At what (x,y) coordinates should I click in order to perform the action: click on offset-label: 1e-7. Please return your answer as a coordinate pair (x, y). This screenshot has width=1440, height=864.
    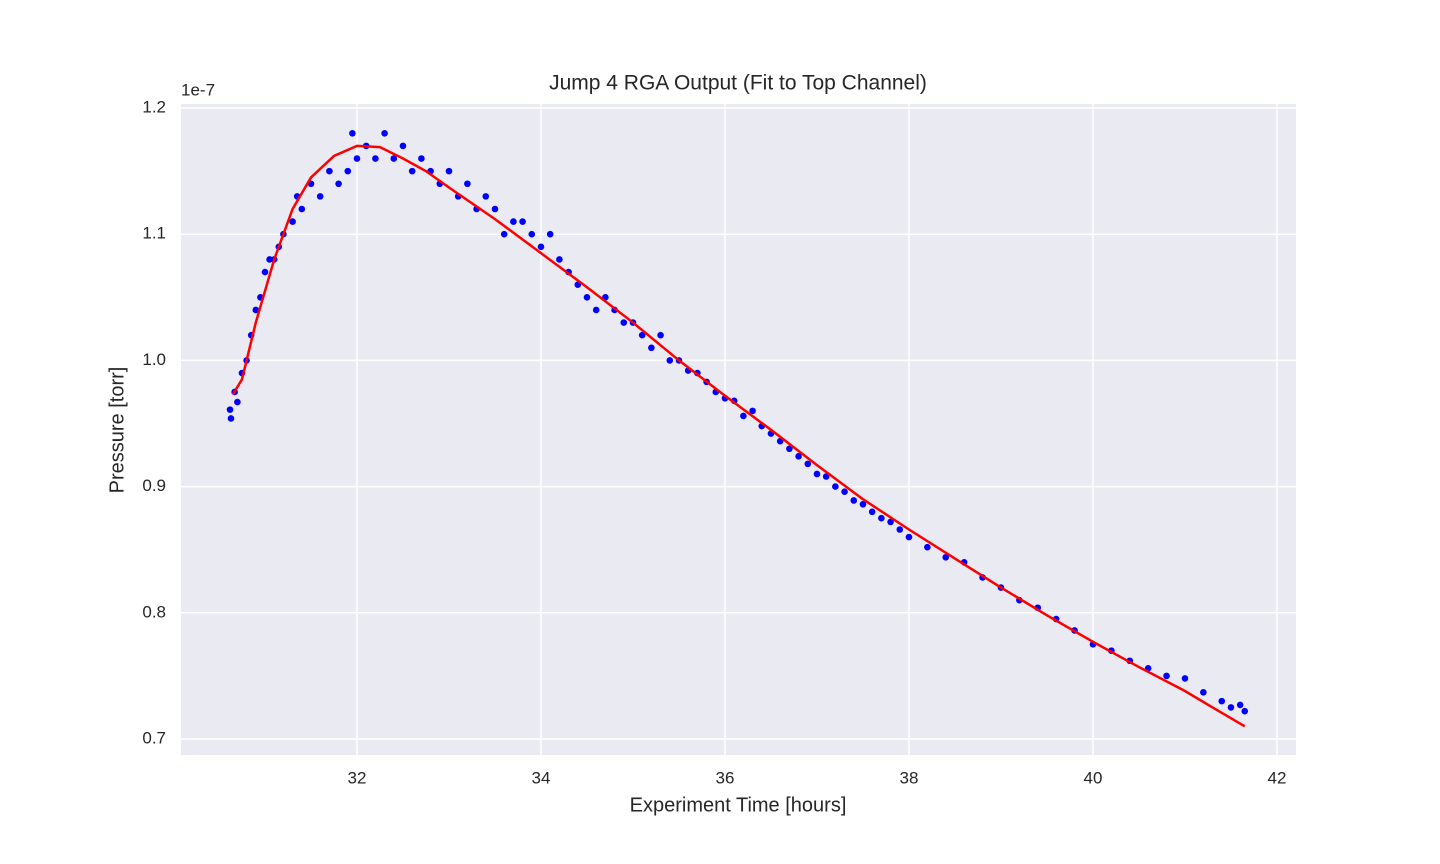
    Looking at the image, I should click on (198, 89).